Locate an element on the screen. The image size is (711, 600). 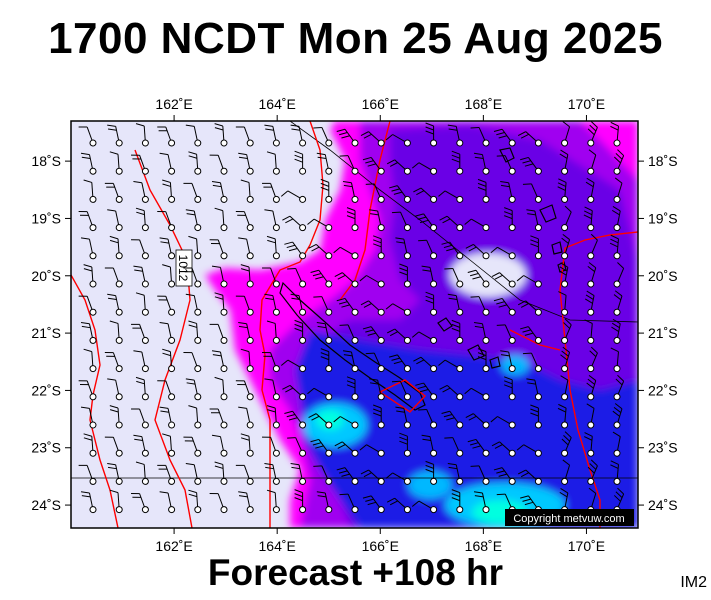
lon-tick-label: 166˚E is located at coordinates (380, 546).